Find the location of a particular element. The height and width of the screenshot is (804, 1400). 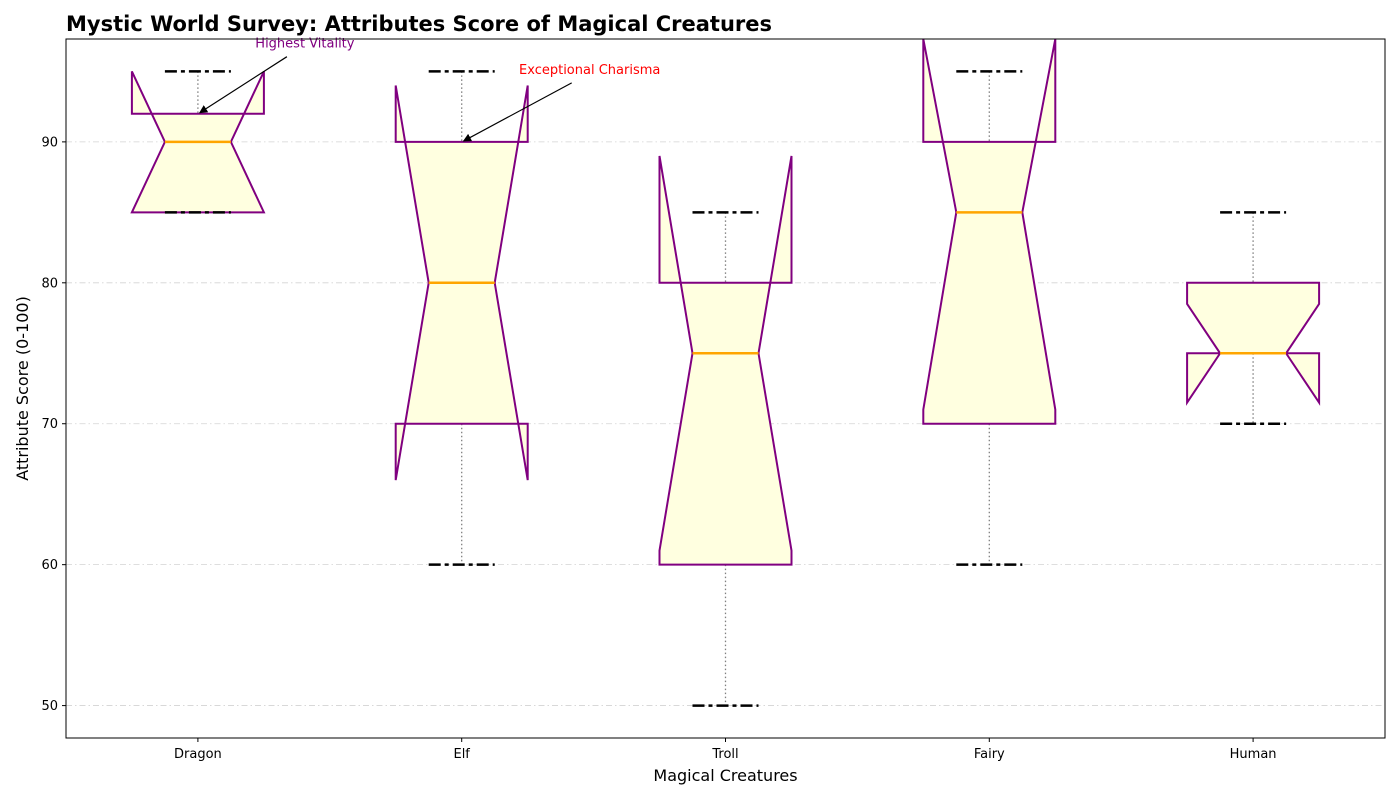

y-axis-label: Attribute Score (0-100) is located at coordinates (22, 388).